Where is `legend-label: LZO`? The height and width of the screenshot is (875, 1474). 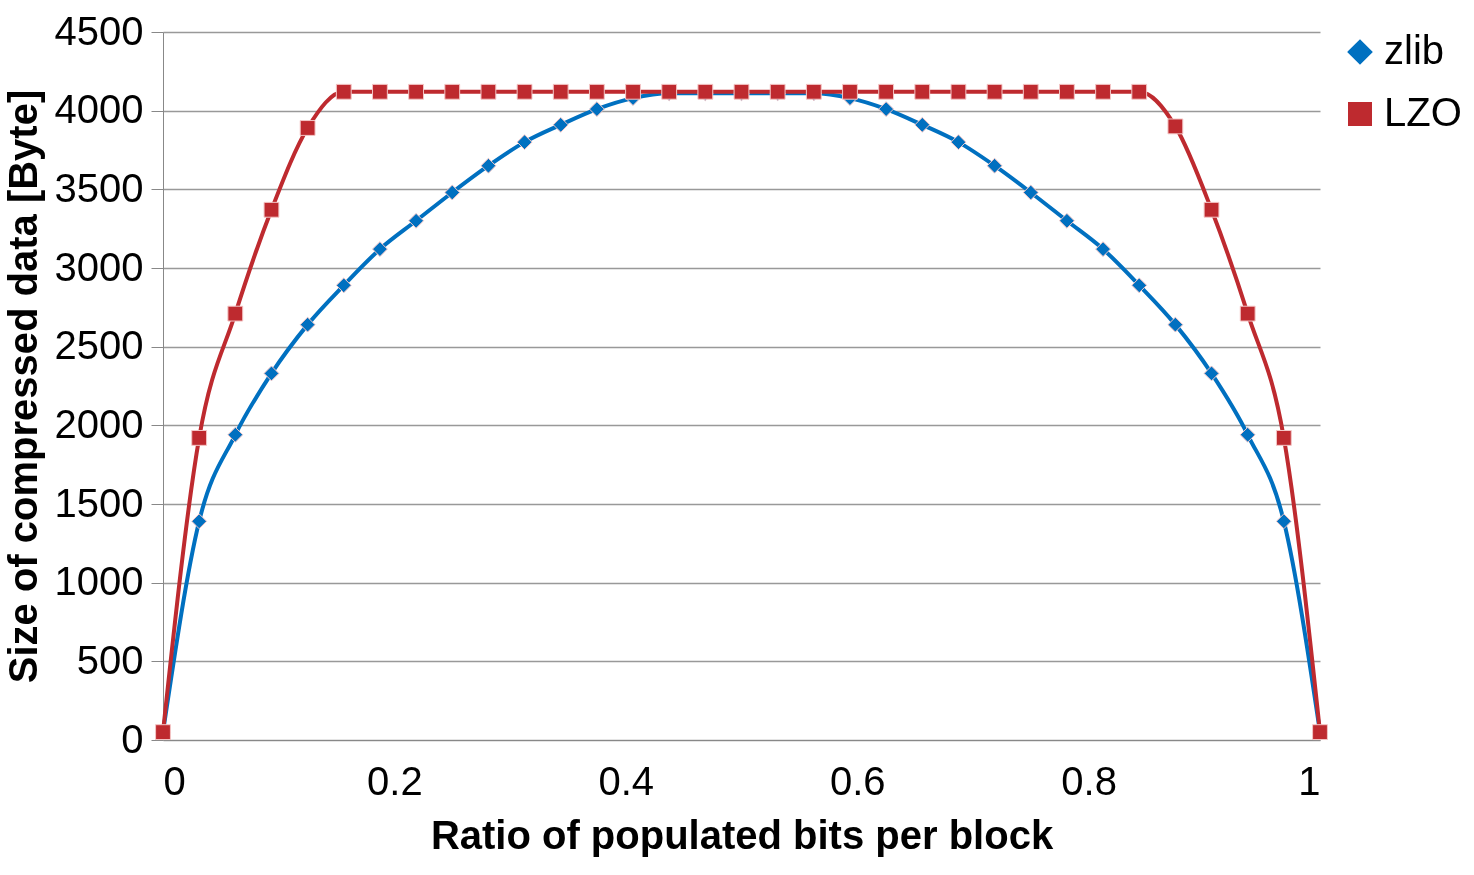
legend-label: LZO is located at coordinates (1423, 112).